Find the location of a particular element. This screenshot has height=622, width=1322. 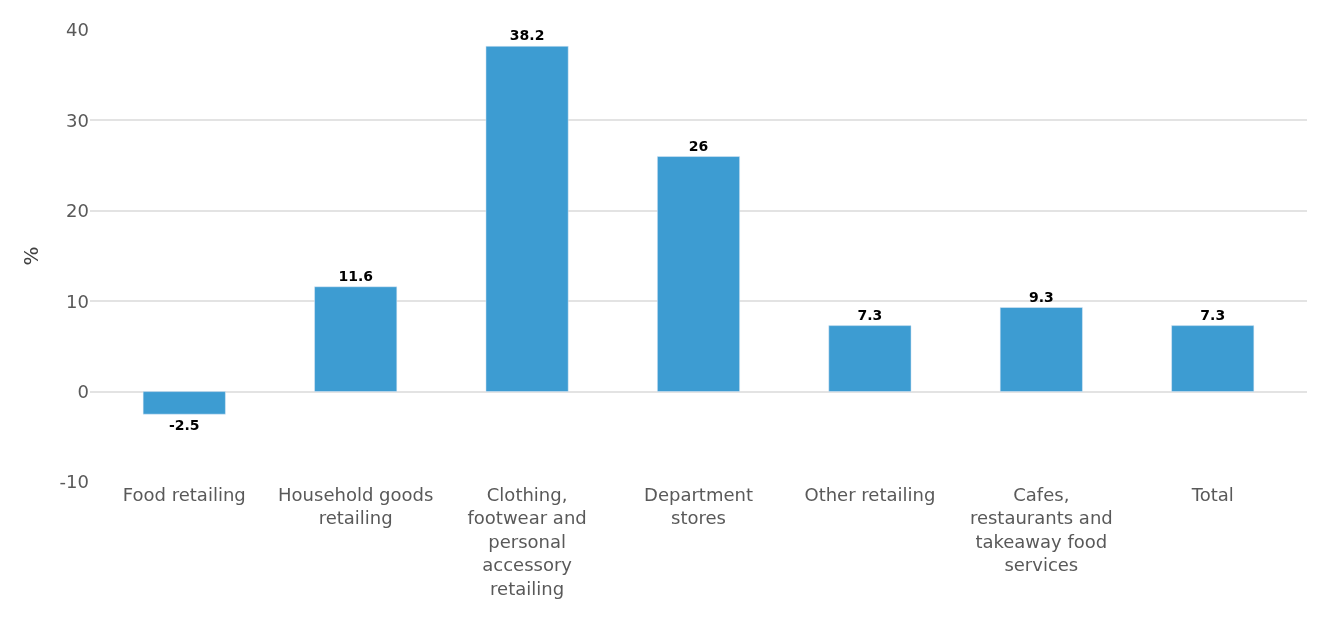

y-tick-label: 10 is located at coordinates (77, 301).